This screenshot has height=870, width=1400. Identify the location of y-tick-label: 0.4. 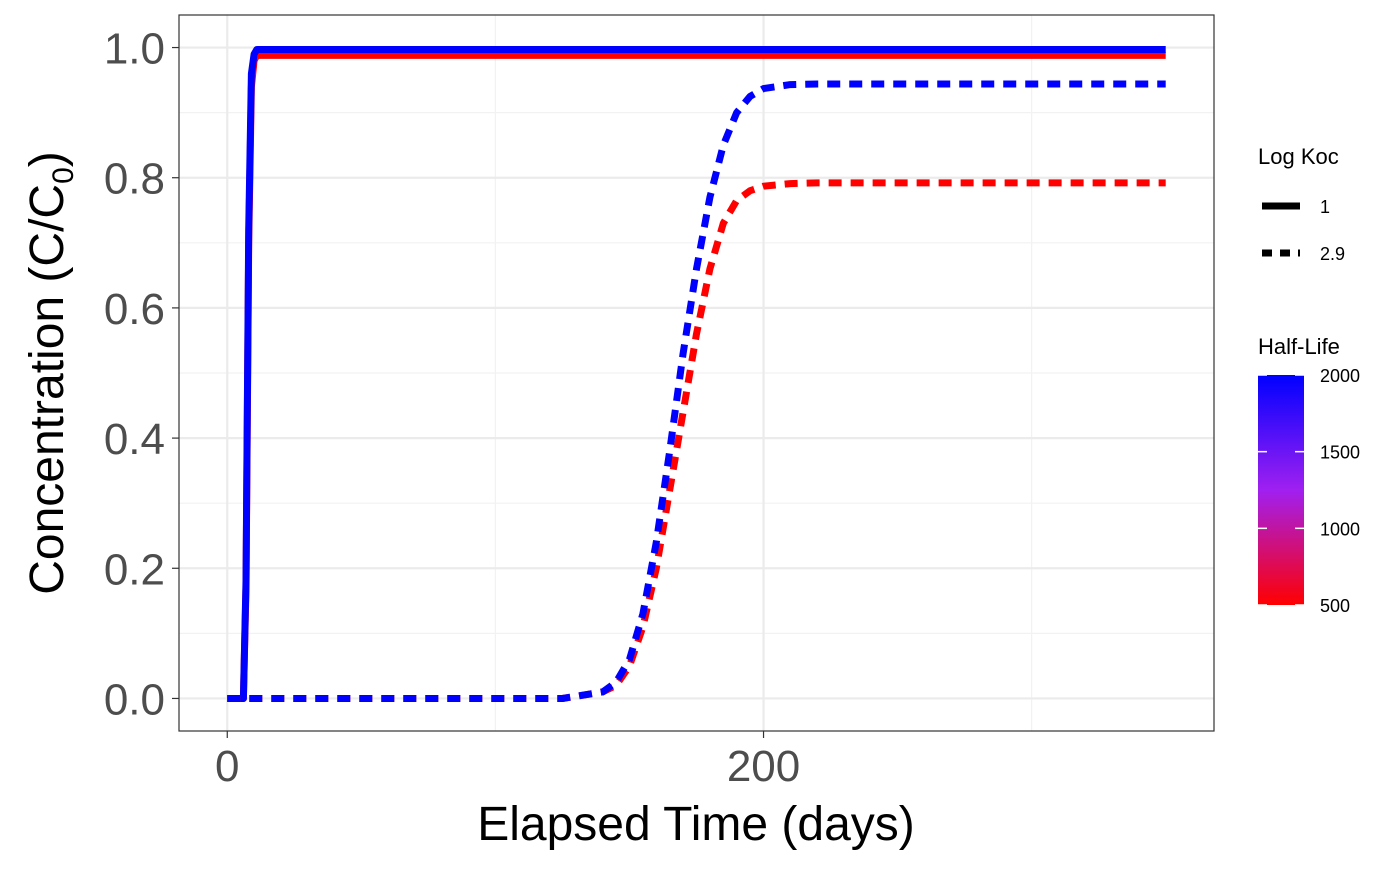
(134, 439).